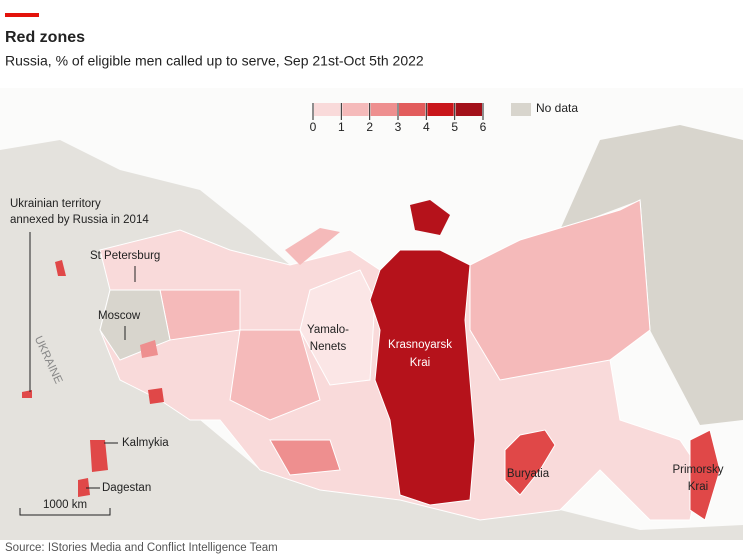 The height and width of the screenshot is (560, 743). Describe the element at coordinates (369, 127) in the screenshot. I see `legend-tick-label: 2` at that location.